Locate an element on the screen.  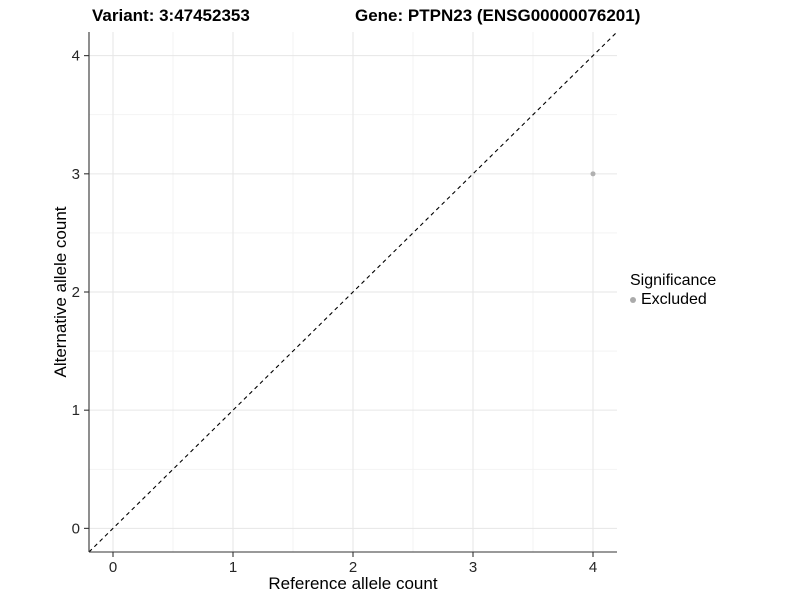
y-tick-label: 4 is located at coordinates (76, 56).